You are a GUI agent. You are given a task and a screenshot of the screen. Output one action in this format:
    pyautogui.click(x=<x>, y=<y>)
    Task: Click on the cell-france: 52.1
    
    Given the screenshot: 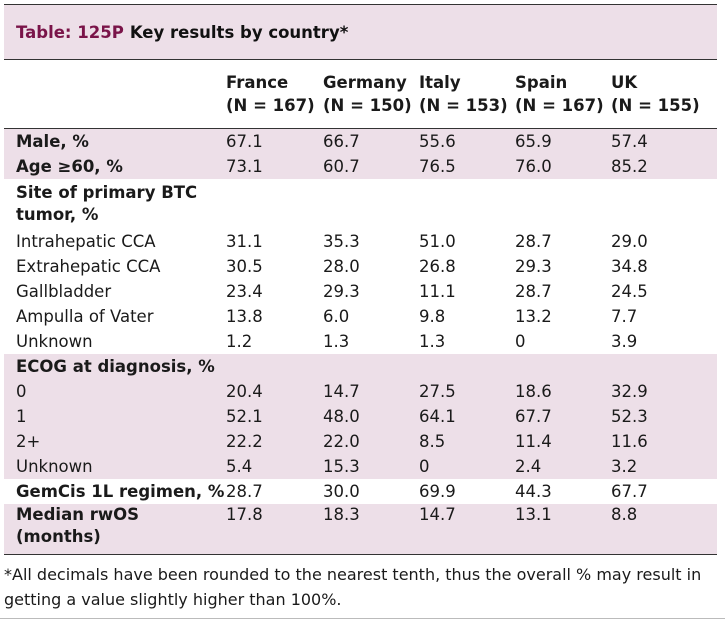 What is the action you would take?
    pyautogui.click(x=244, y=416)
    